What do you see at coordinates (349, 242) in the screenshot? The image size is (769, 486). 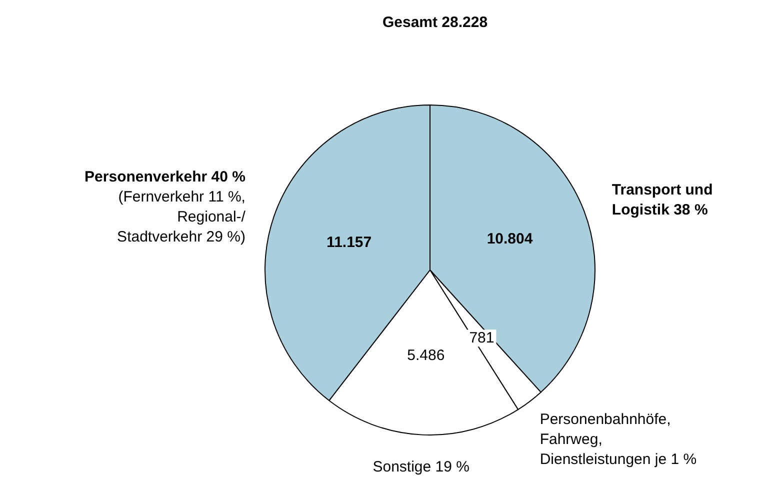 I see `data-label: 11.157` at bounding box center [349, 242].